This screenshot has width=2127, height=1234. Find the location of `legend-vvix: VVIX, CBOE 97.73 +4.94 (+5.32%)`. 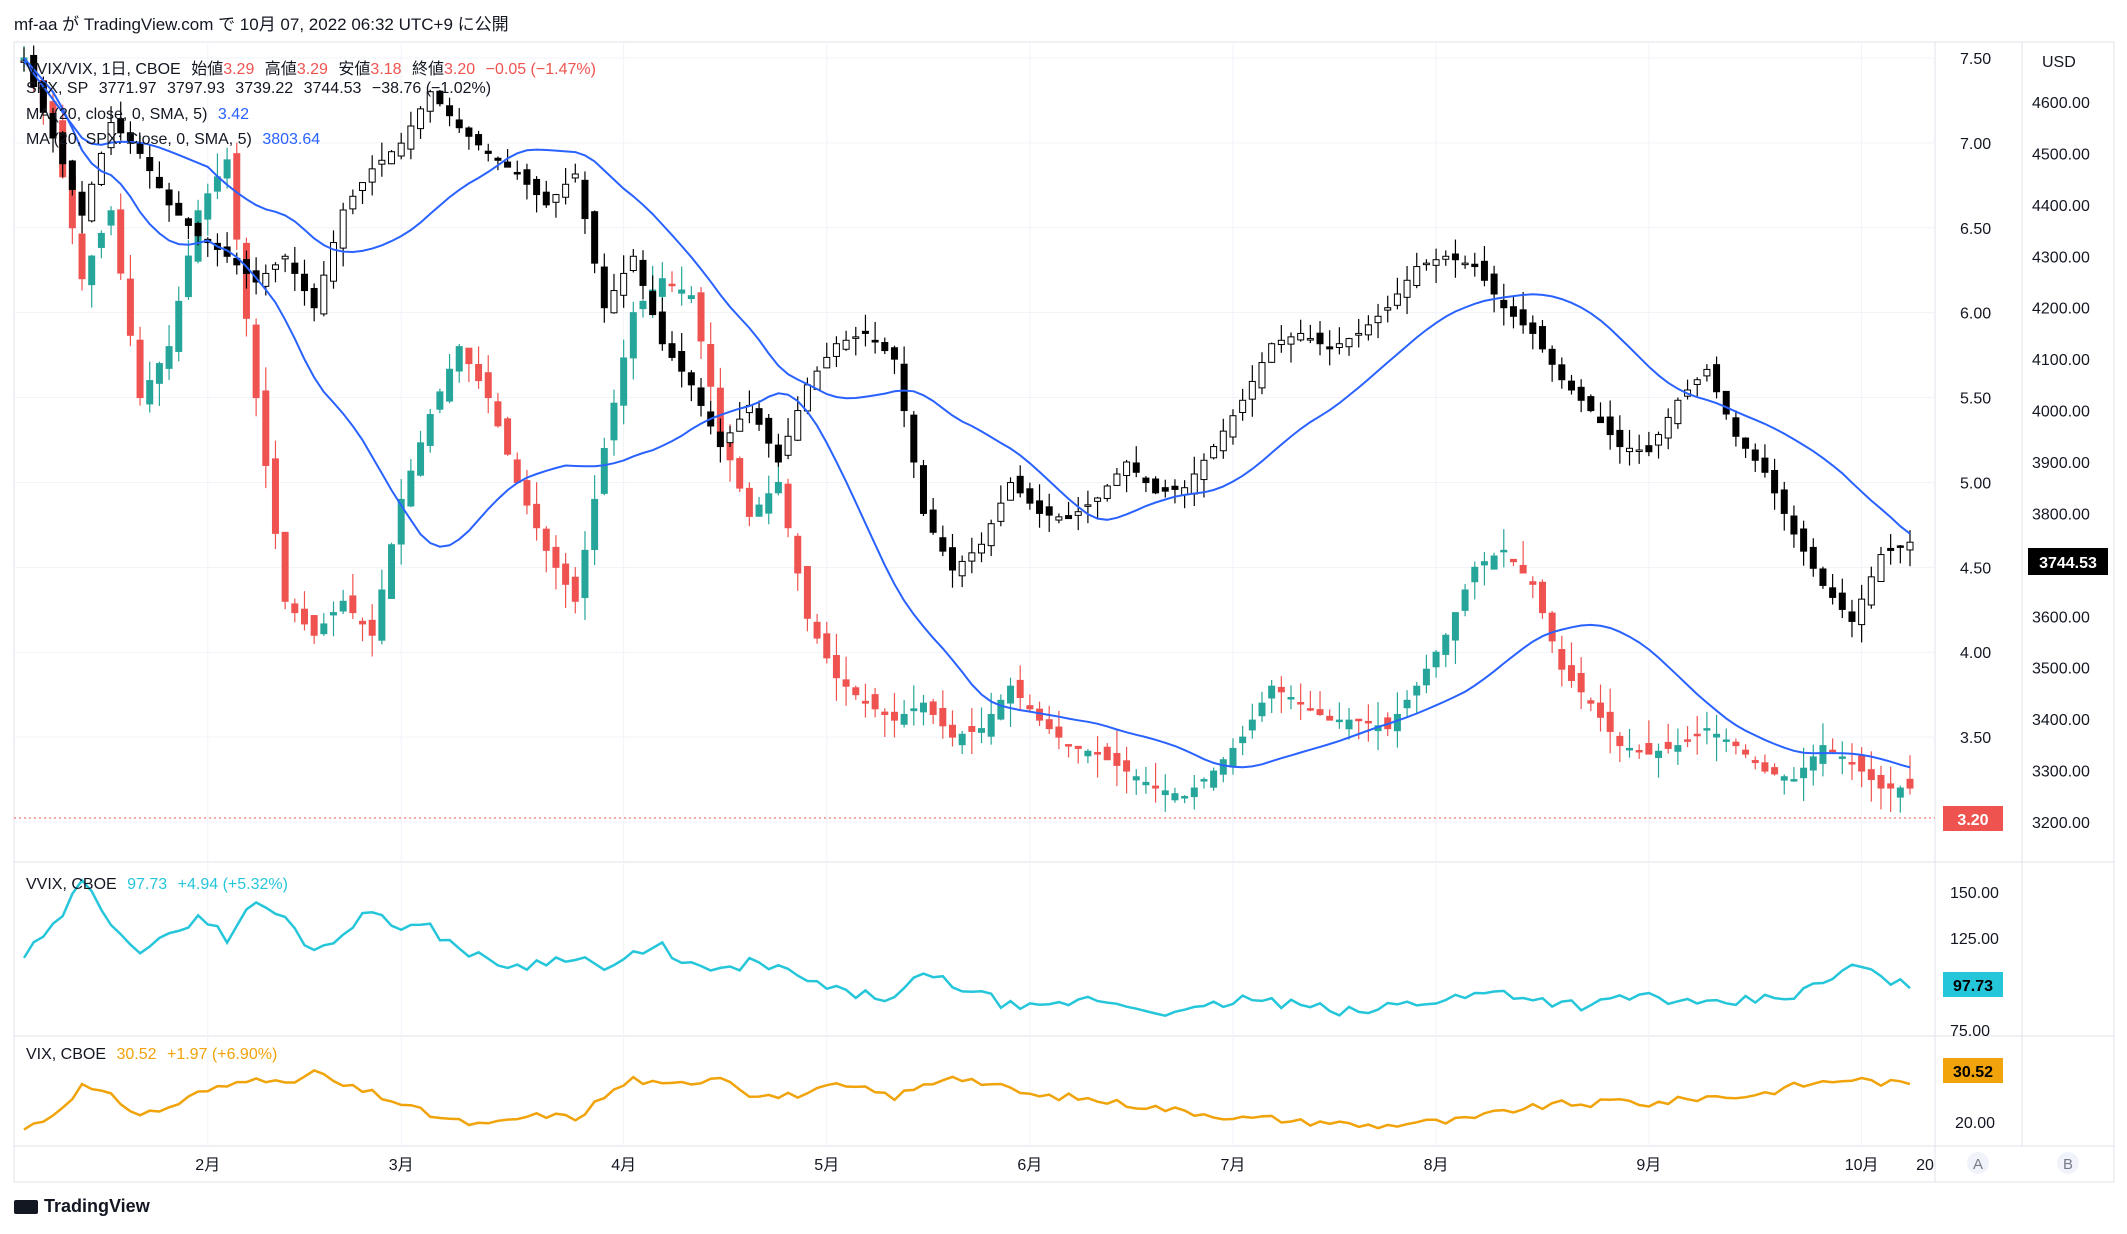

legend-vvix: VVIX, CBOE 97.73 +4.94 (+5.32%) is located at coordinates (160, 885).